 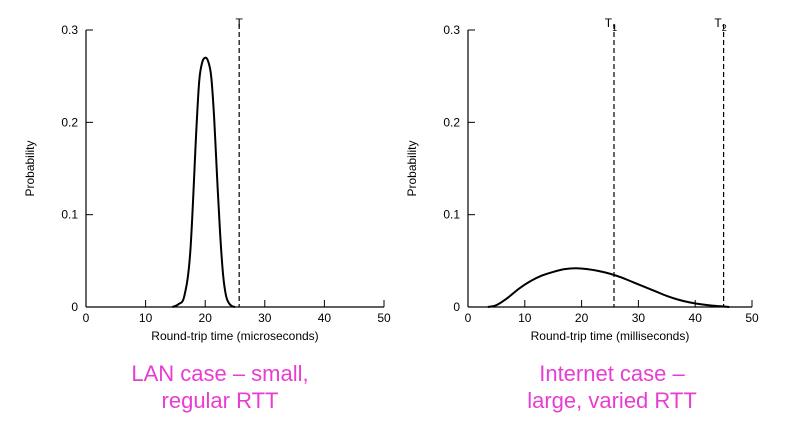 What do you see at coordinates (696, 318) in the screenshot?
I see `right-x-tick-label: 40` at bounding box center [696, 318].